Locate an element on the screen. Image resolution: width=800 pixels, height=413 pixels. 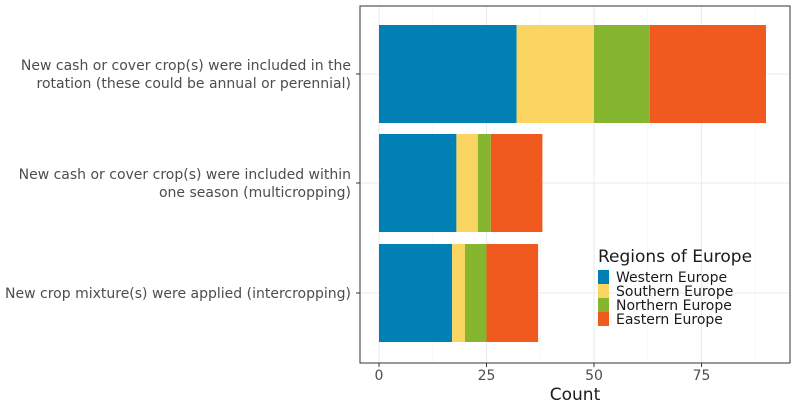
legend-title: Regions of Europe is located at coordinates (675, 257).